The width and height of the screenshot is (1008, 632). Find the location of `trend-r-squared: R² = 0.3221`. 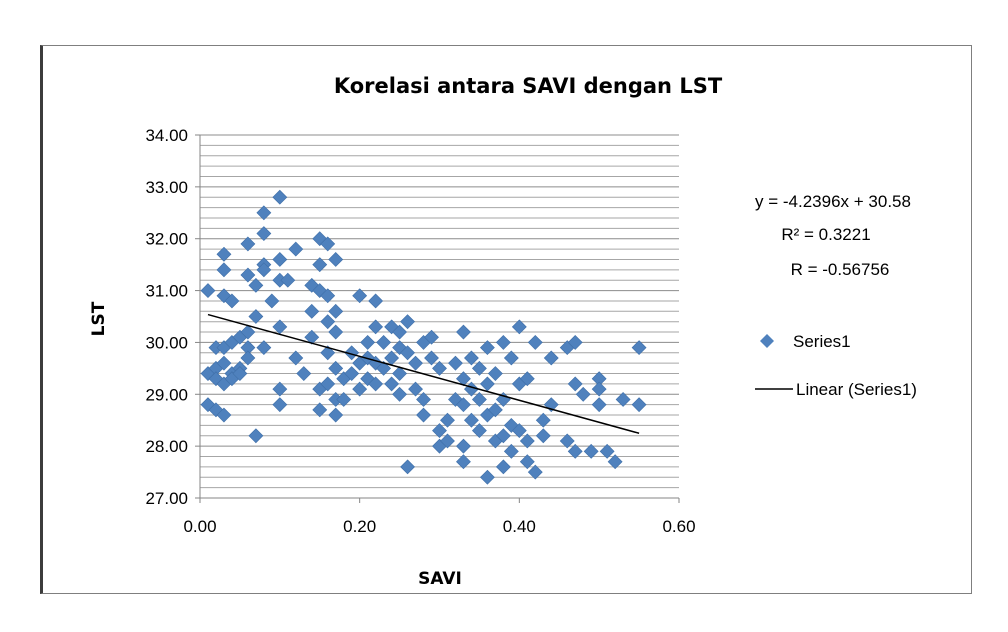

trend-r-squared: R² = 0.3221 is located at coordinates (825, 234).